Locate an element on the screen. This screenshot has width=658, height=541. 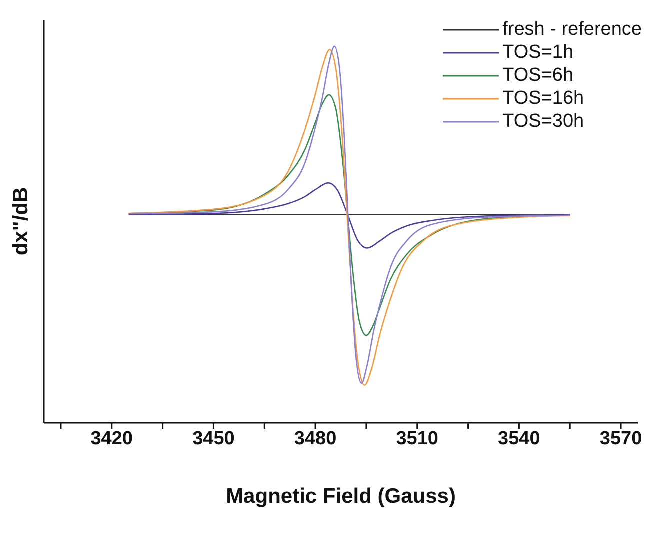
x-tick-label: 3510 is located at coordinates (417, 439).